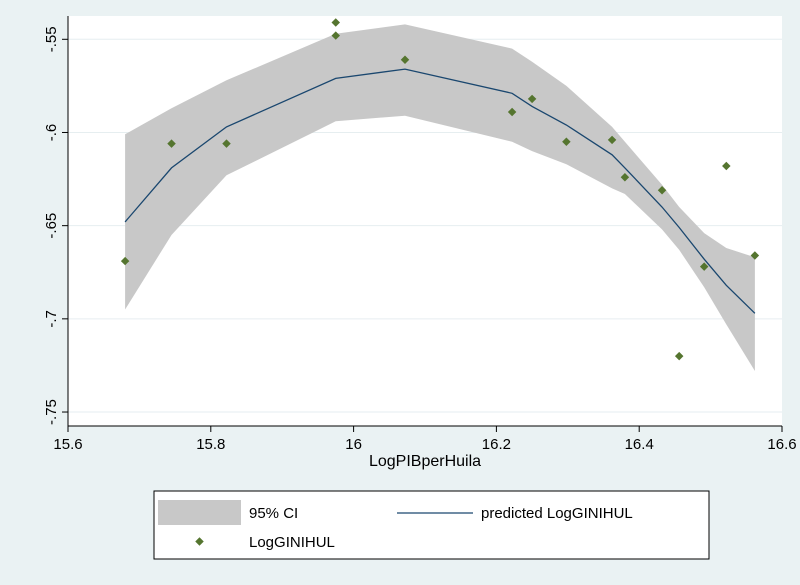 This screenshot has width=800, height=585. I want to click on y-tick-label: -.75, so click(51, 412).